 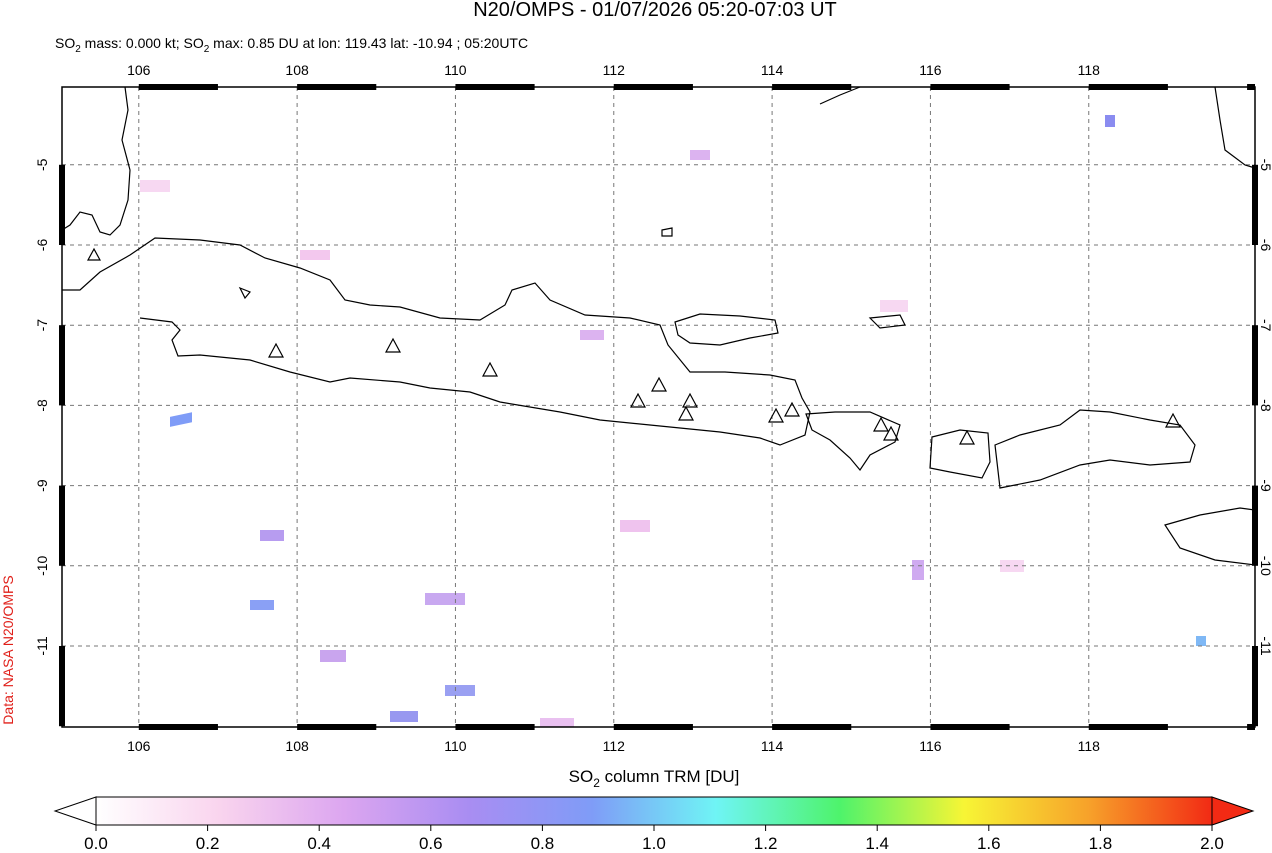 What do you see at coordinates (65, 43) in the screenshot?
I see `subtitle-part: SO` at bounding box center [65, 43].